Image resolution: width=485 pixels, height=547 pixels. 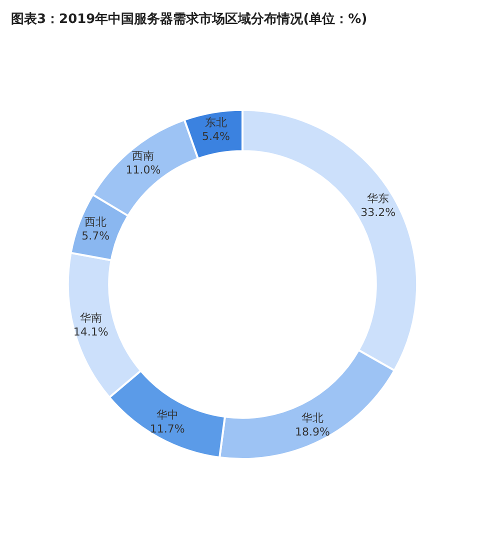 I want to click on slice-label: 华北, so click(x=312, y=417).